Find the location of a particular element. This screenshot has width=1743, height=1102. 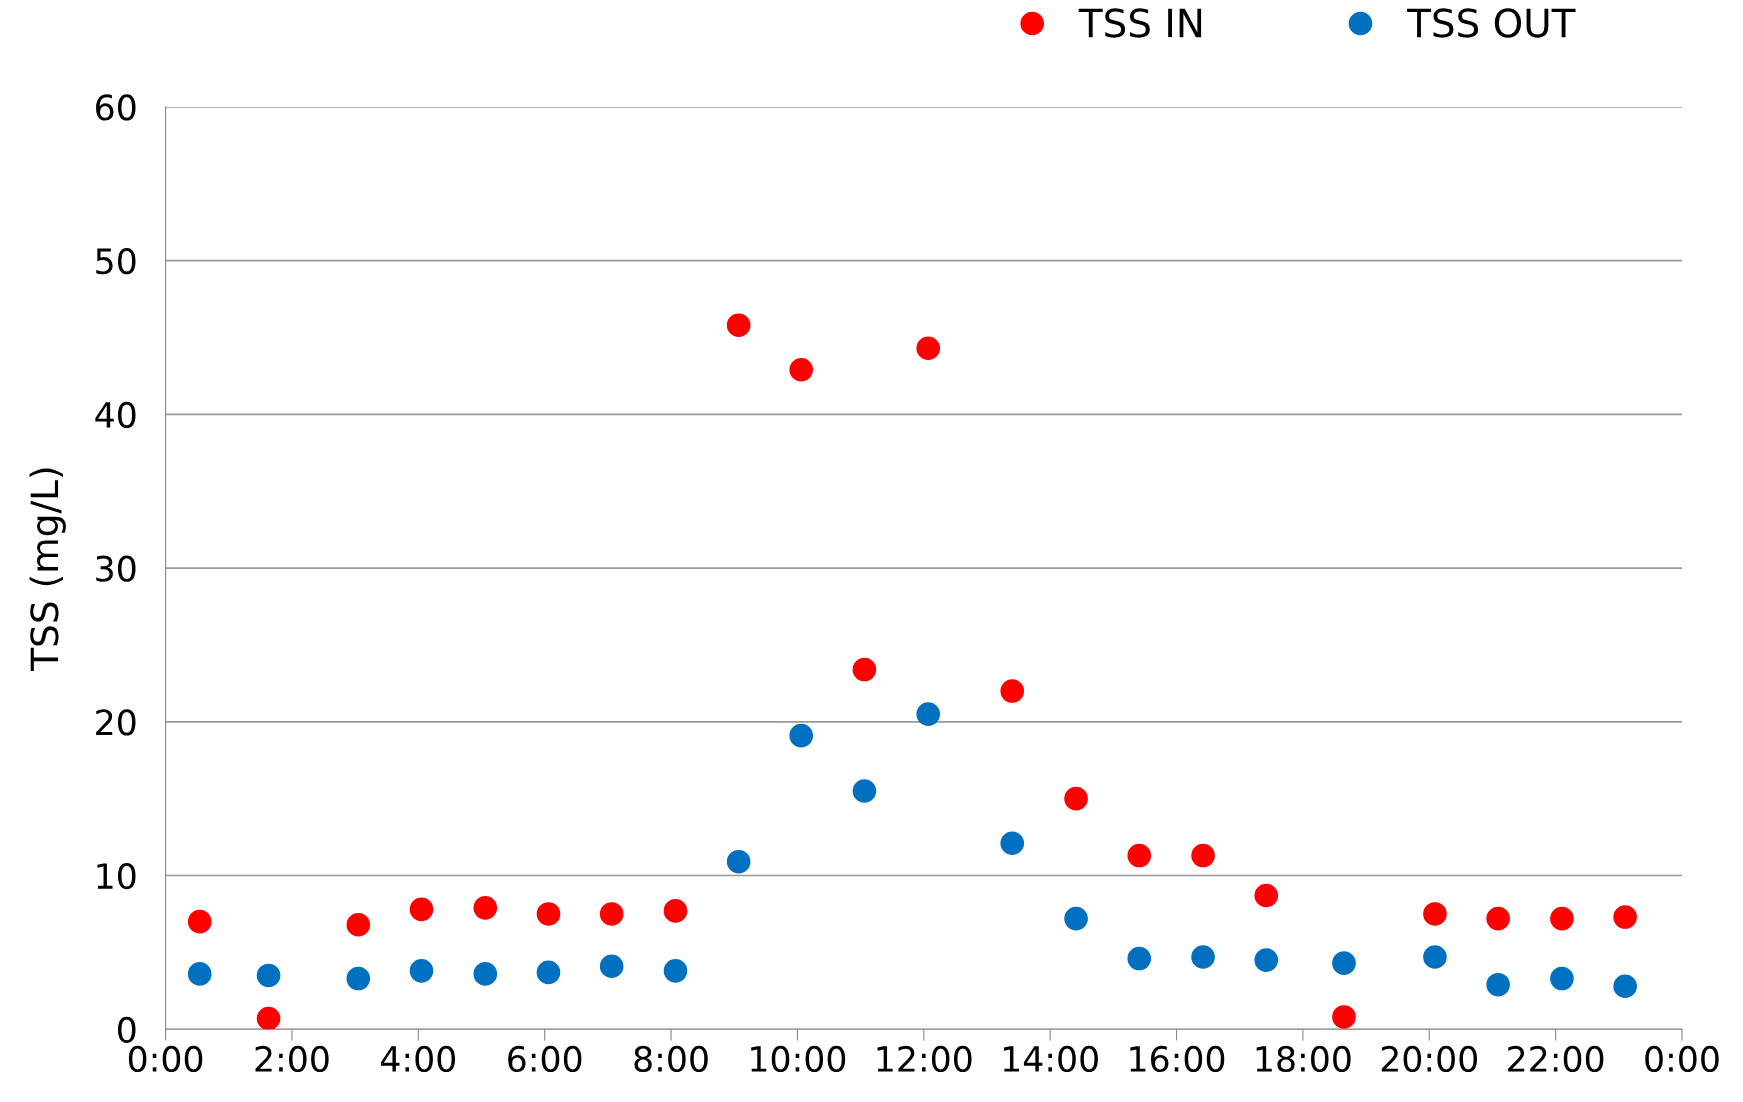

y-tick-label: 50 is located at coordinates (116, 261).